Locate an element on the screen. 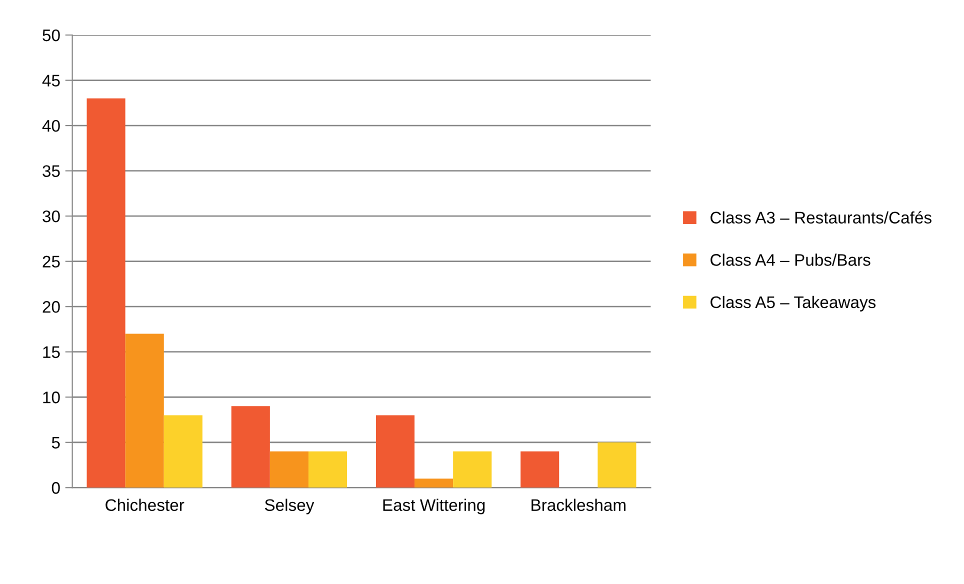 The image size is (964, 584). x-tick-label: East Wittering is located at coordinates (434, 506).